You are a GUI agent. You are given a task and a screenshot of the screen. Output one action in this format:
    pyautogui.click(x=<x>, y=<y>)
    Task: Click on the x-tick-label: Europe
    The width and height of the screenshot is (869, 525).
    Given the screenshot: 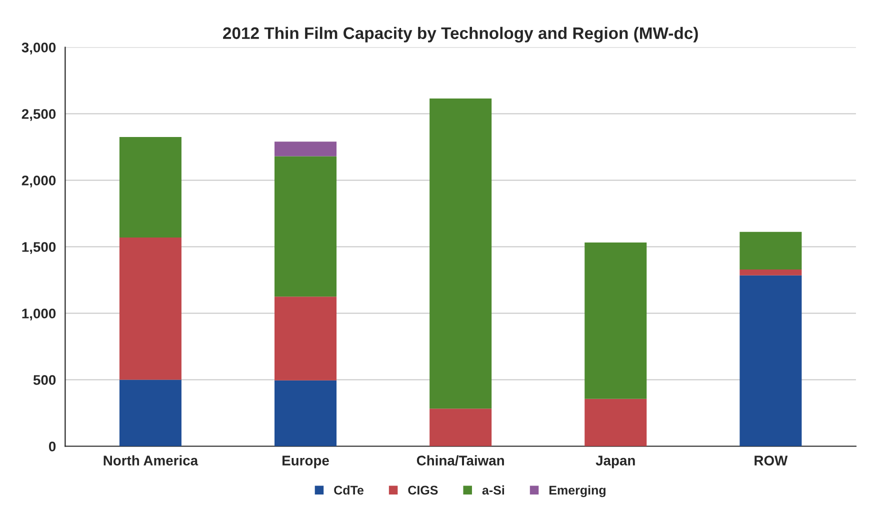 What is the action you would take?
    pyautogui.click(x=305, y=462)
    